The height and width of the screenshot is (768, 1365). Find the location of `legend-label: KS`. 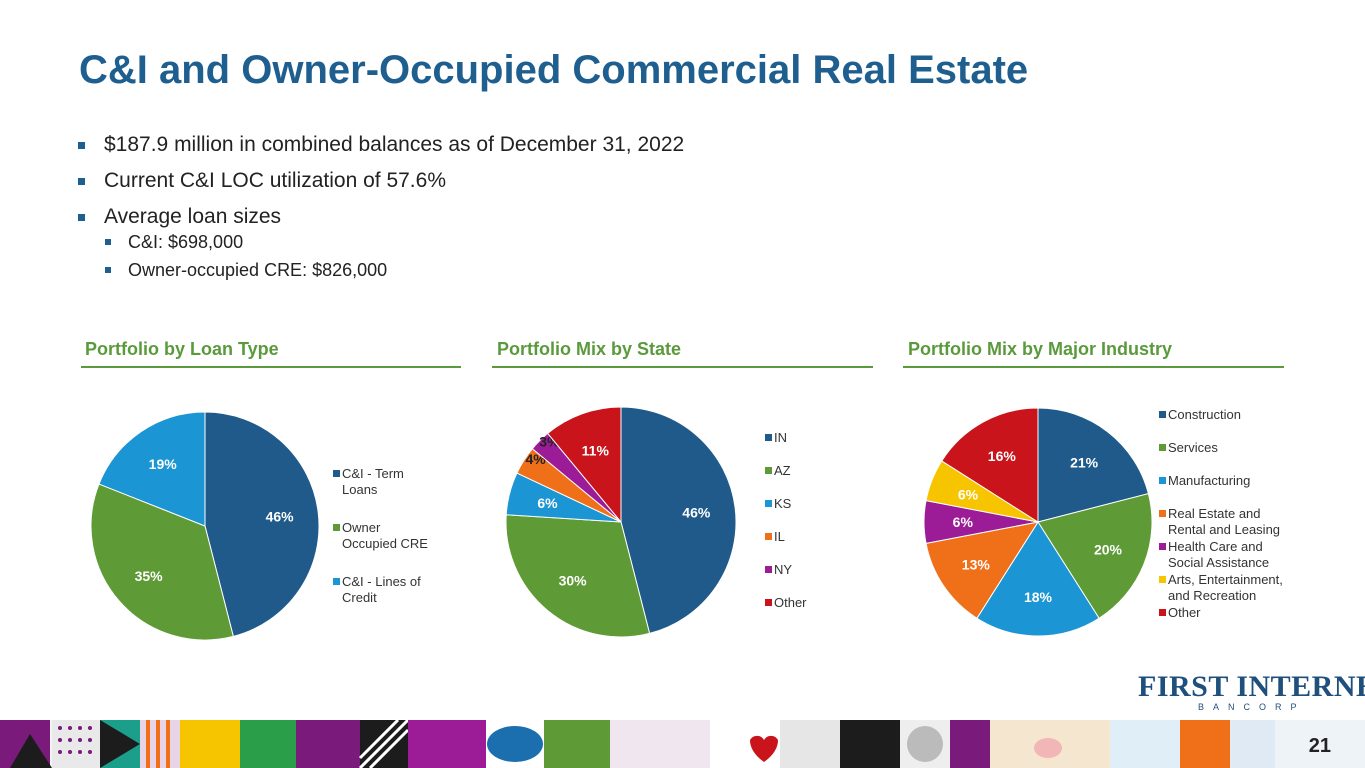

legend-label: KS is located at coordinates (783, 503).